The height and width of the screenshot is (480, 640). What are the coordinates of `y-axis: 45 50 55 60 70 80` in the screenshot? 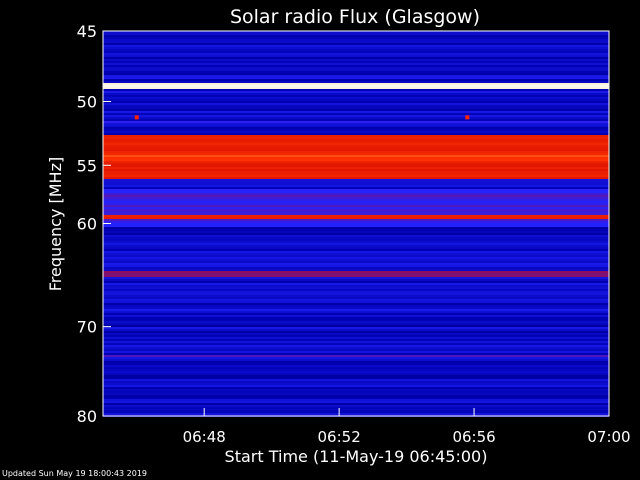 It's located at (94, 224).